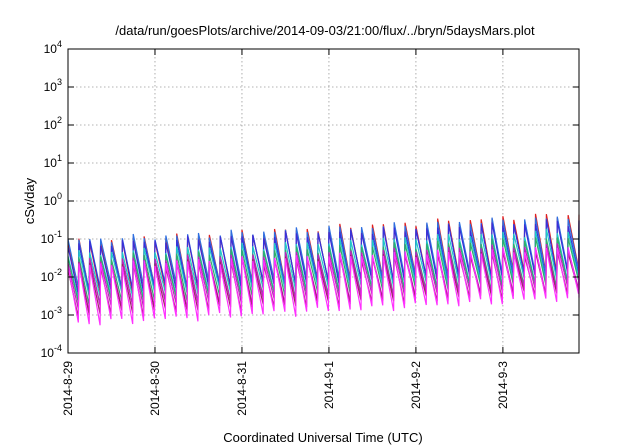 This screenshot has height=448, width=640. I want to click on y-tick-label: 10⁻², so click(51, 275).